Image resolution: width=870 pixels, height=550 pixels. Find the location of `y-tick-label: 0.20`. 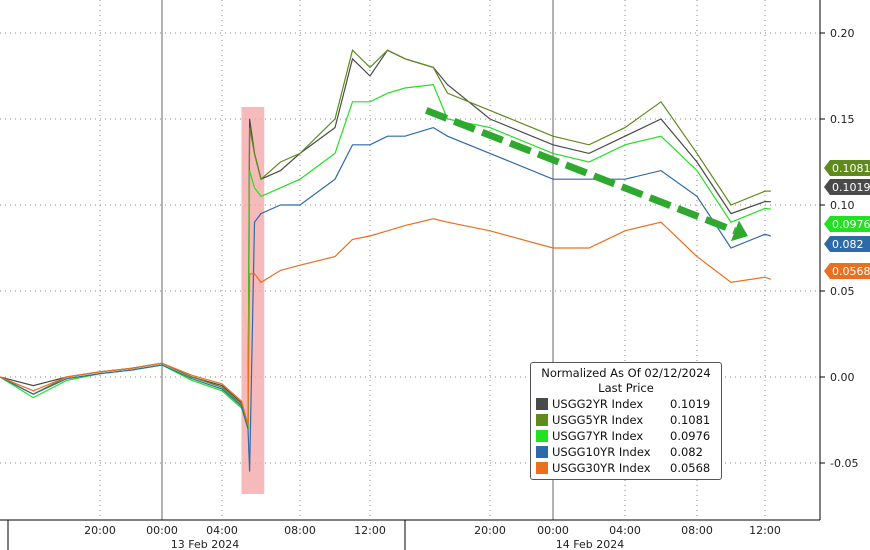

y-tick-label: 0.20 is located at coordinates (842, 33).